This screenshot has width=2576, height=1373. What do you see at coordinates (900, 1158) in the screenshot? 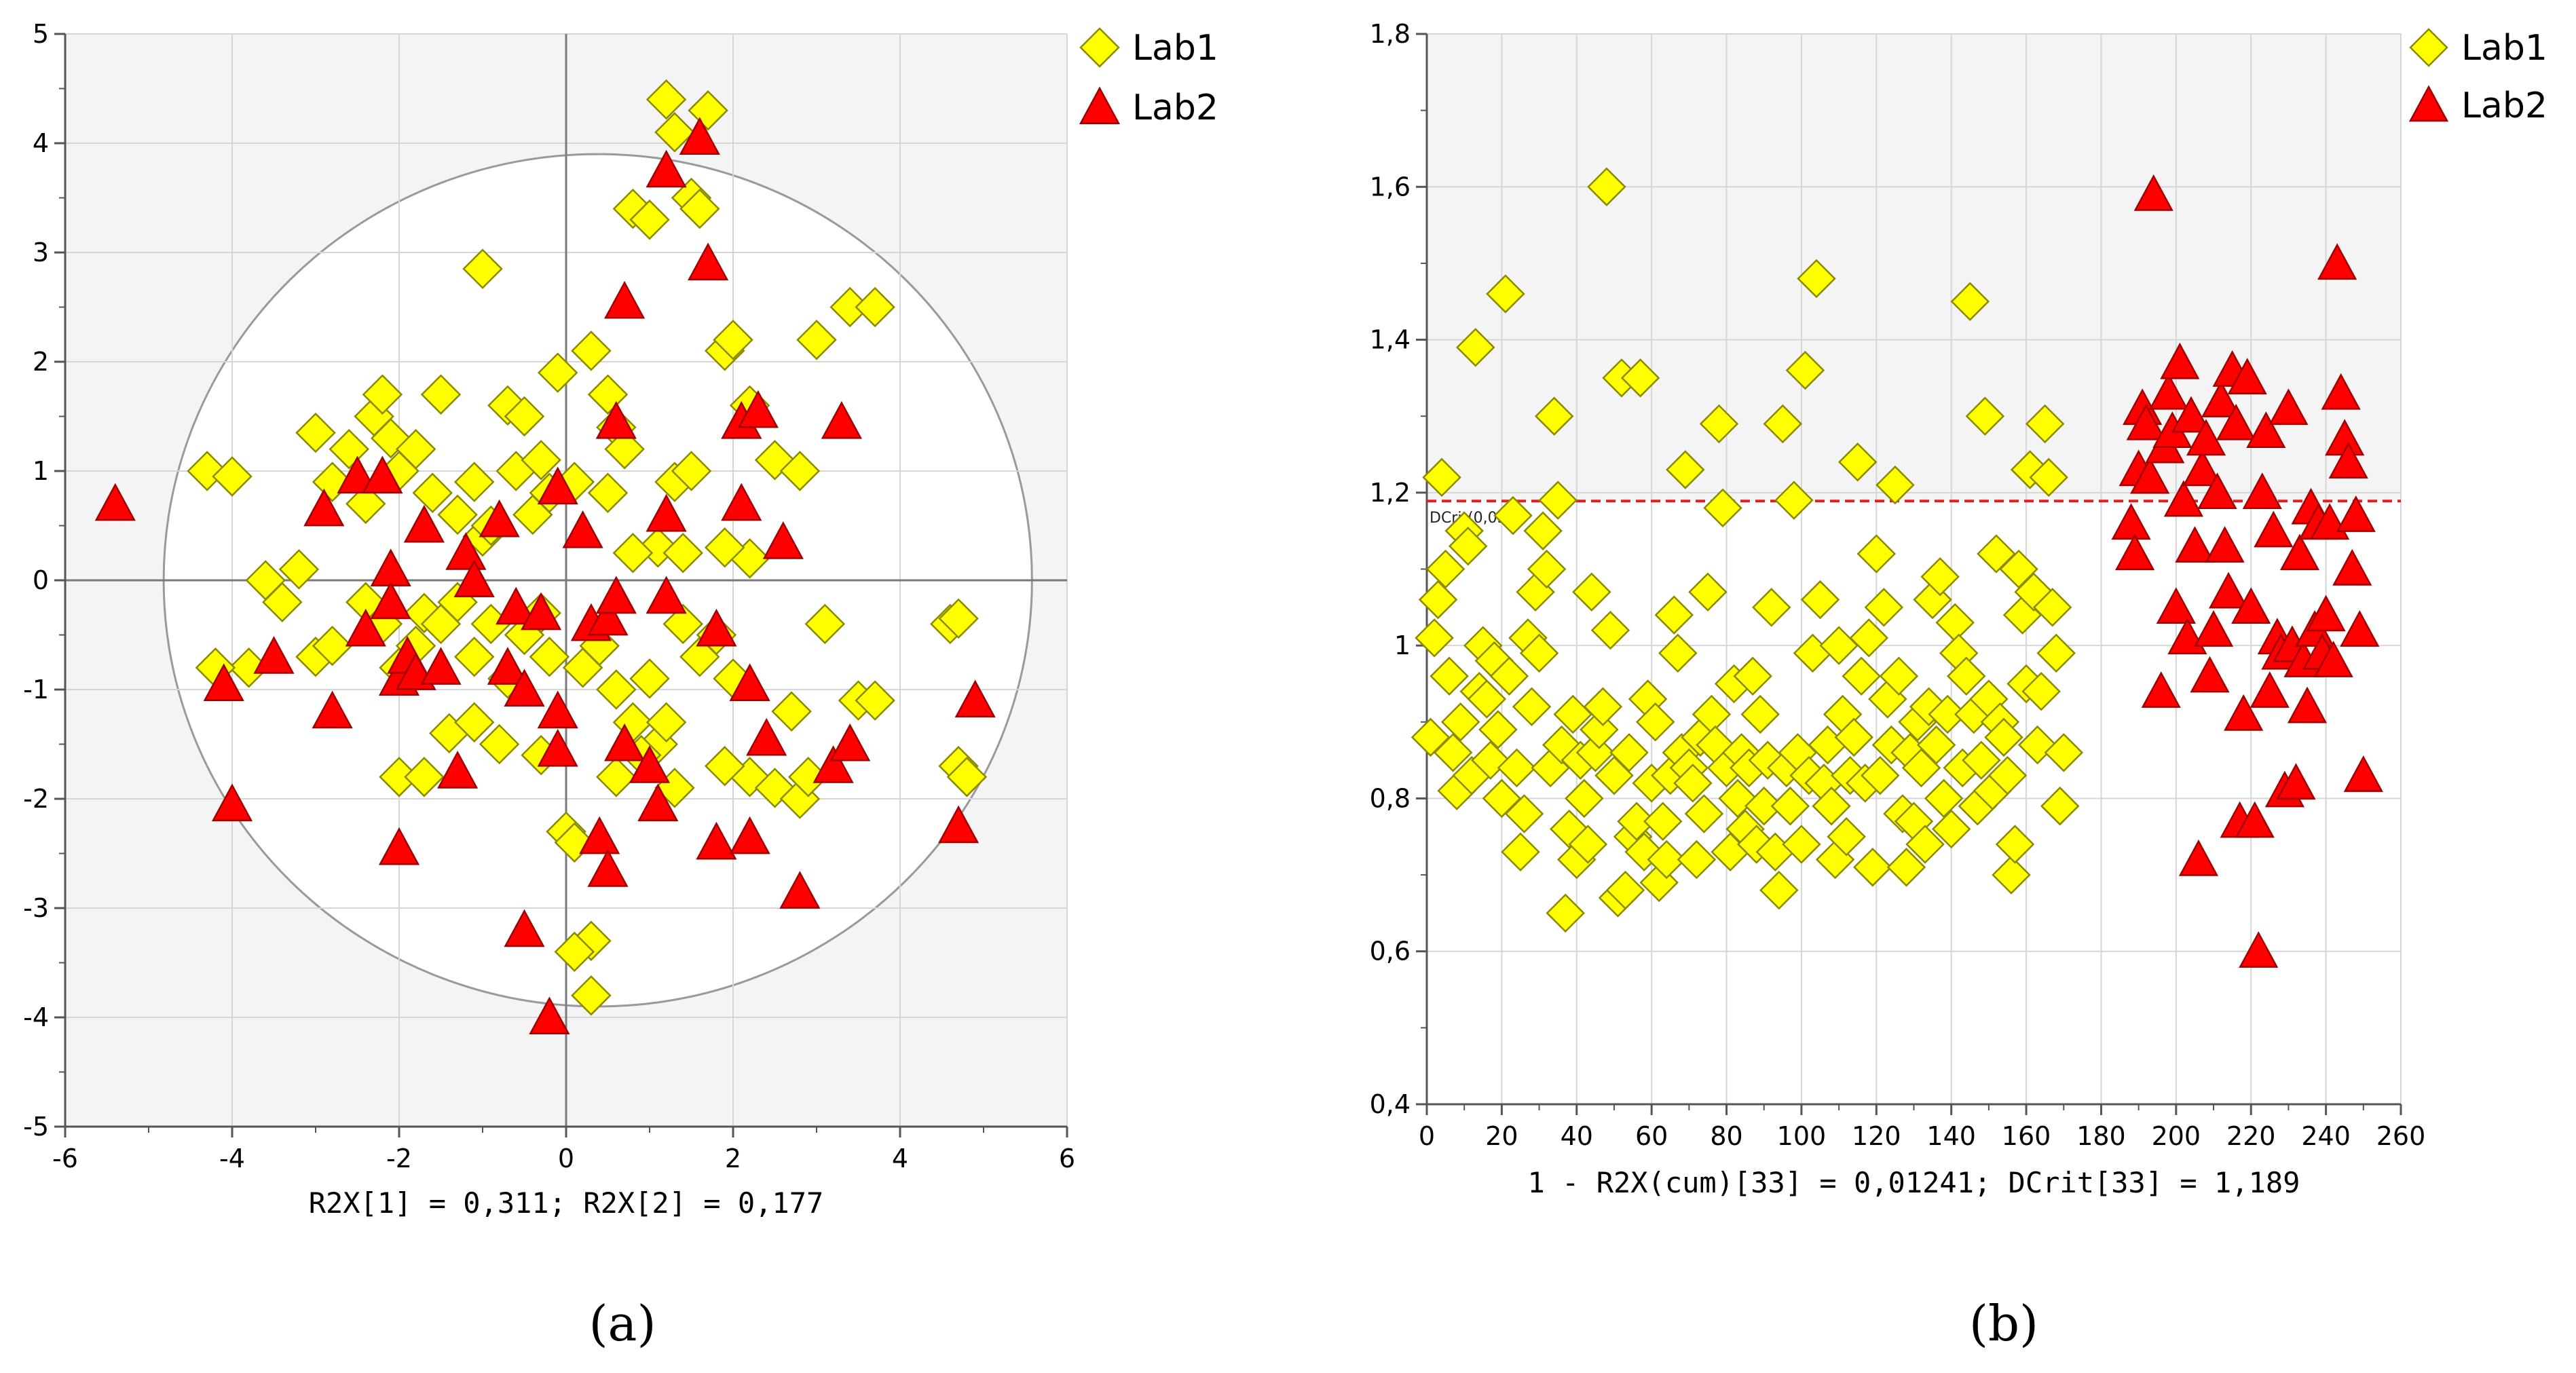
I see `x-tick-label: 4` at bounding box center [900, 1158].